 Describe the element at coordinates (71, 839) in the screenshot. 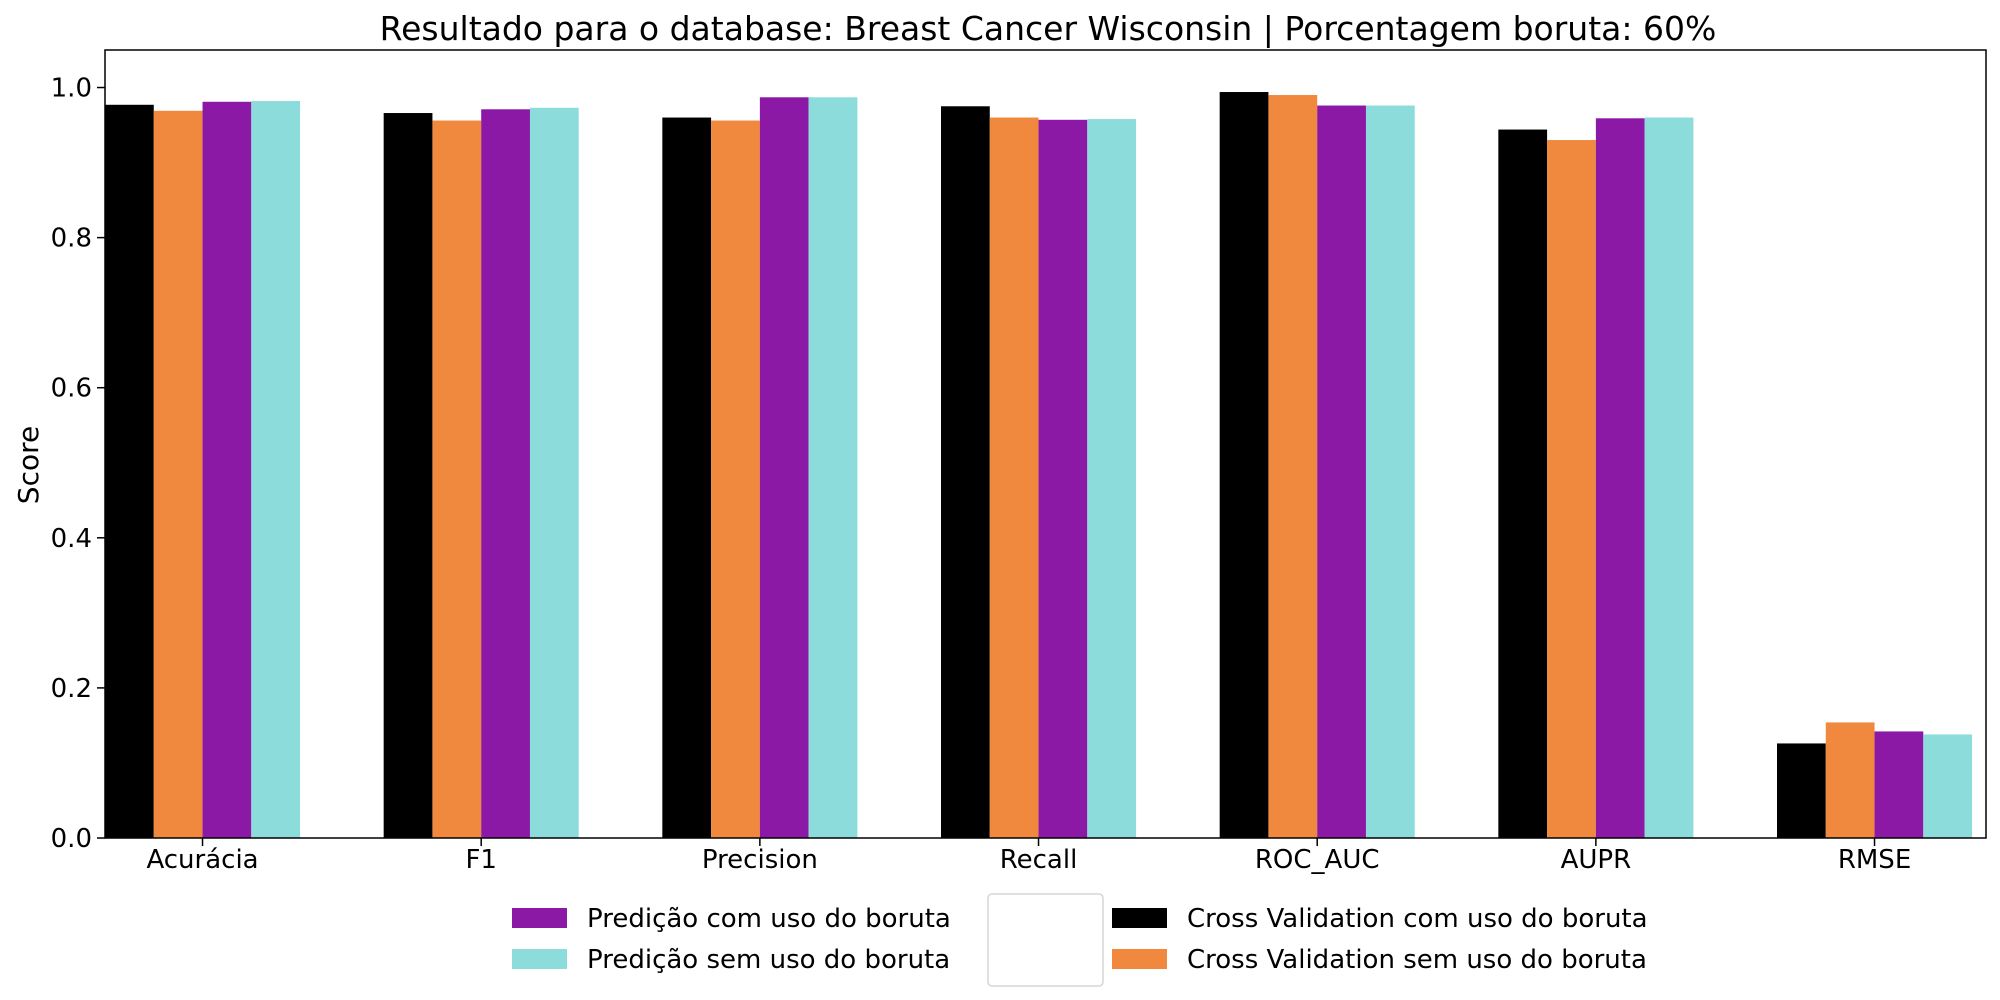

I see `y-tick-label: 0.0` at that location.